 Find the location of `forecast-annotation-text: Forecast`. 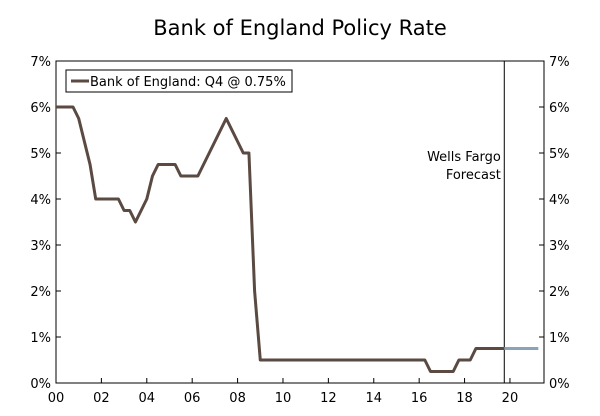

forecast-annotation-text: Forecast is located at coordinates (473, 175).